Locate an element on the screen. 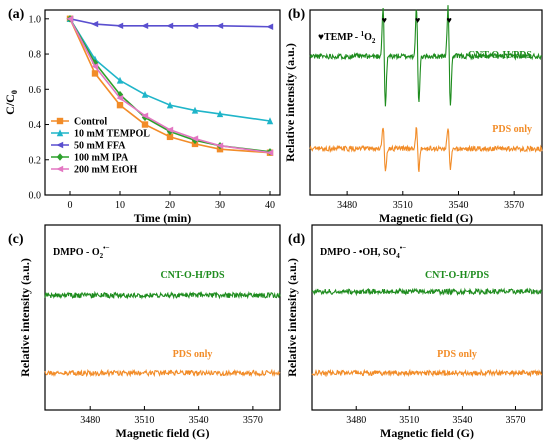  legend-label: 100 mM IPA is located at coordinates (101, 158).